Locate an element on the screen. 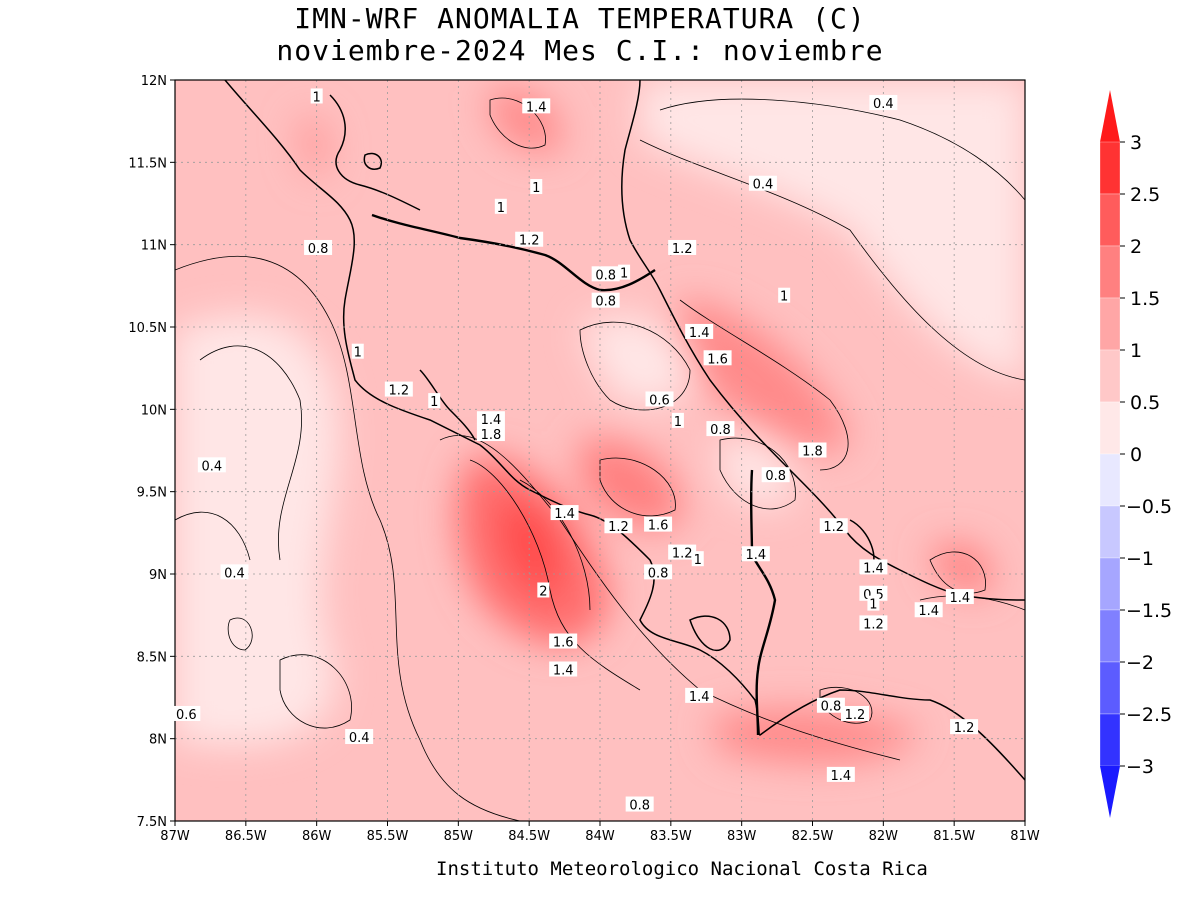 This screenshot has height=900, width=1200. y-tick-label: 11N is located at coordinates (154, 246).